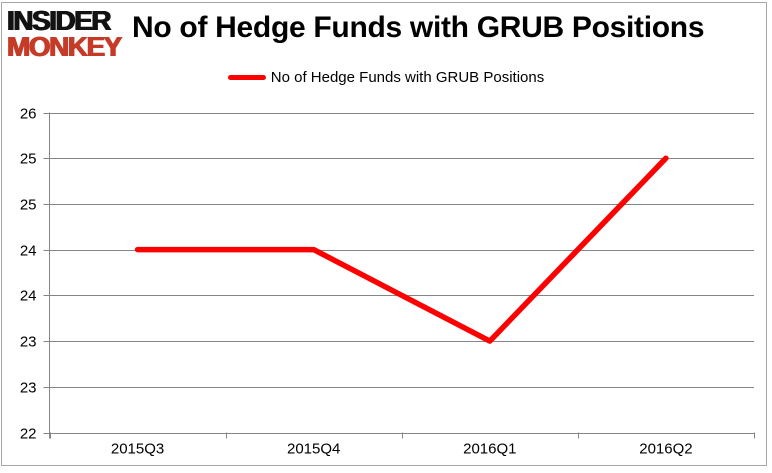 The image size is (772, 473). Describe the element at coordinates (418, 27) in the screenshot. I see `chart-title: No of Hedge Funds with GRUB Positions` at that location.